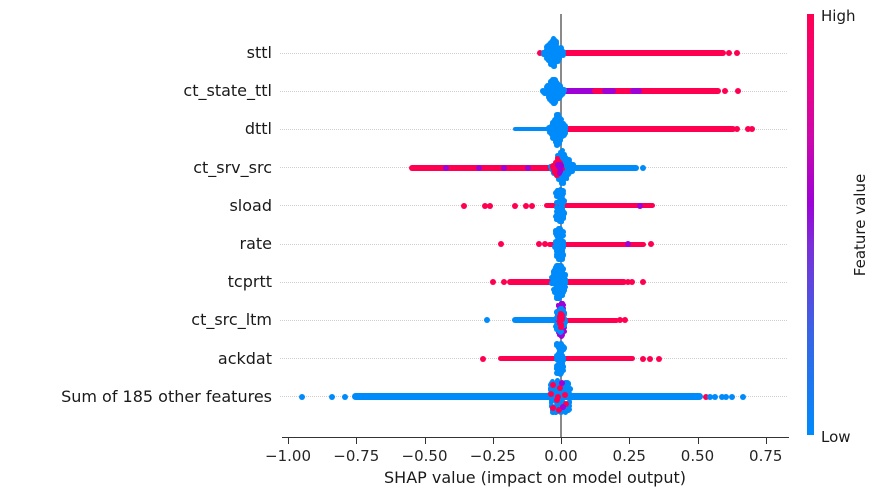  I want to click on feature-label: ct_state_ttl, so click(227, 91).